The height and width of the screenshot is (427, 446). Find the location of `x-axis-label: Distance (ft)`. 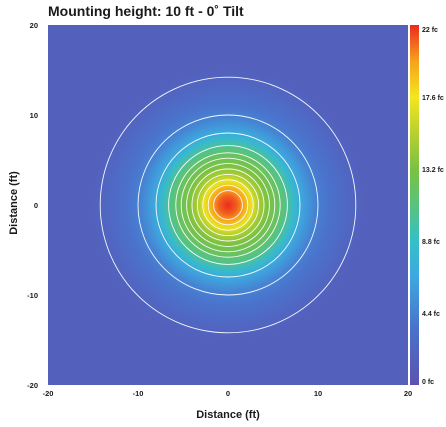

x-axis-label: Distance (ft) is located at coordinates (228, 415).